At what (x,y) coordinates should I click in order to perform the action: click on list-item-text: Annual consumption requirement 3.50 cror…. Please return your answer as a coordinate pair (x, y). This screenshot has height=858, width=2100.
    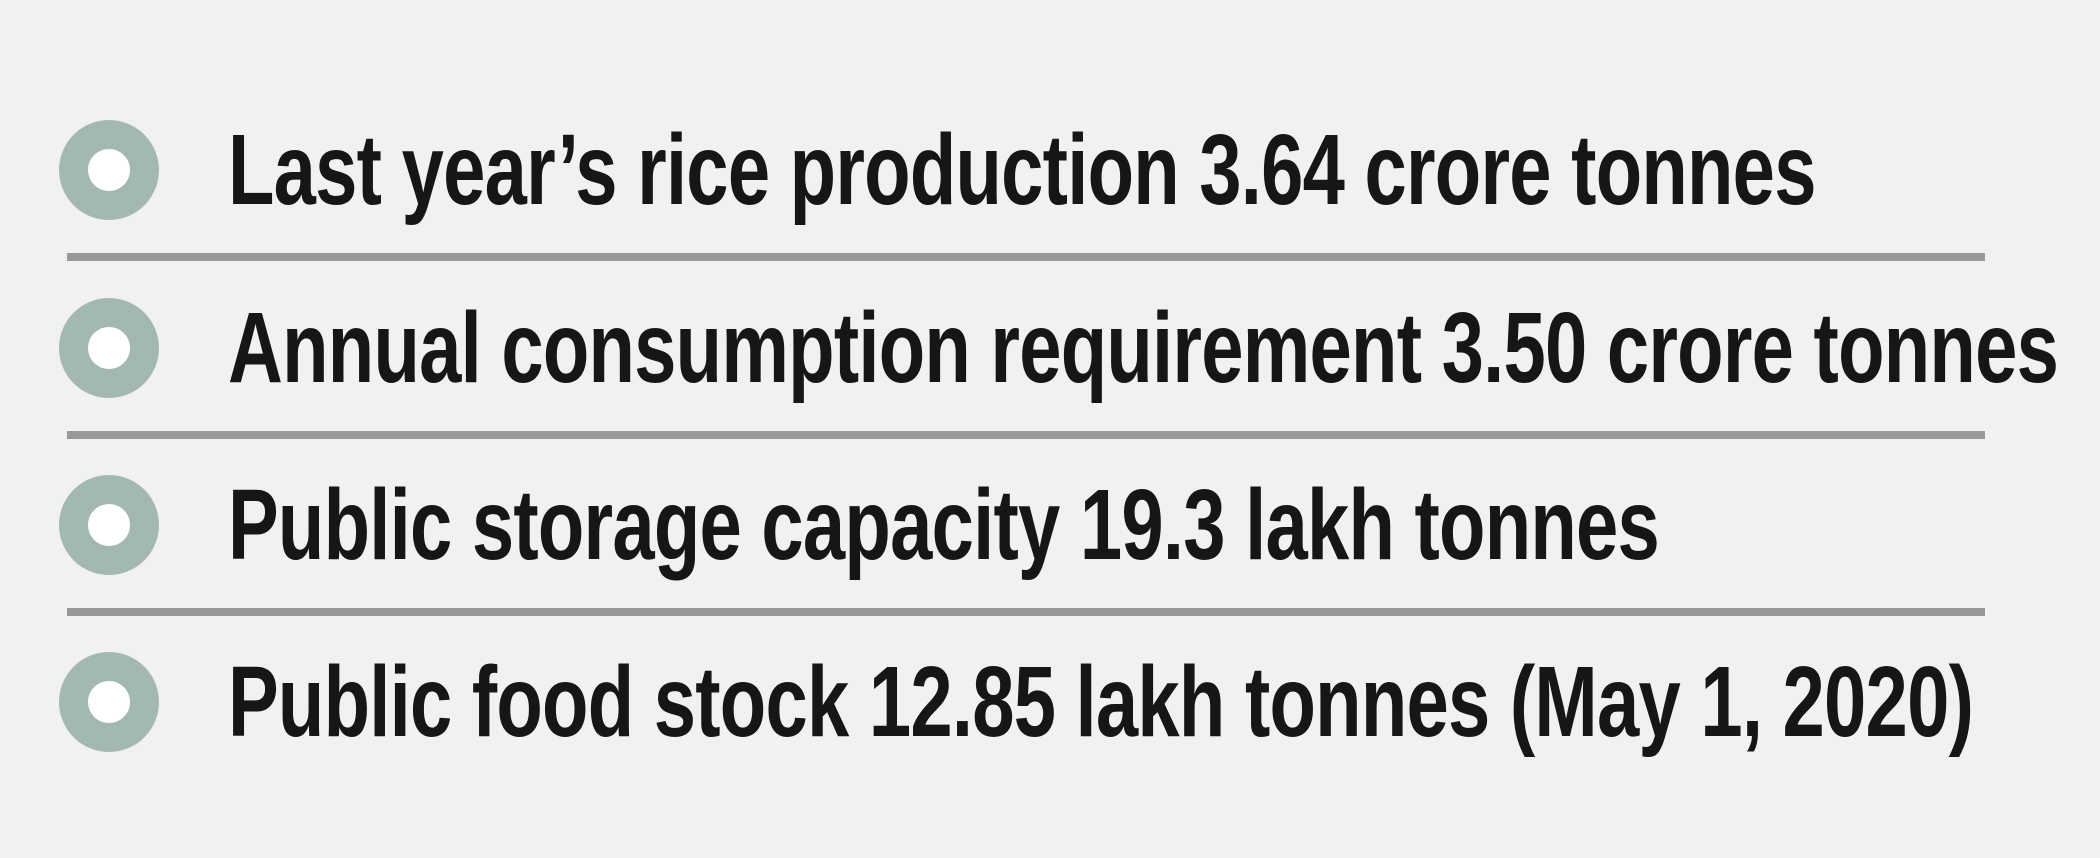
    Looking at the image, I should click on (1143, 348).